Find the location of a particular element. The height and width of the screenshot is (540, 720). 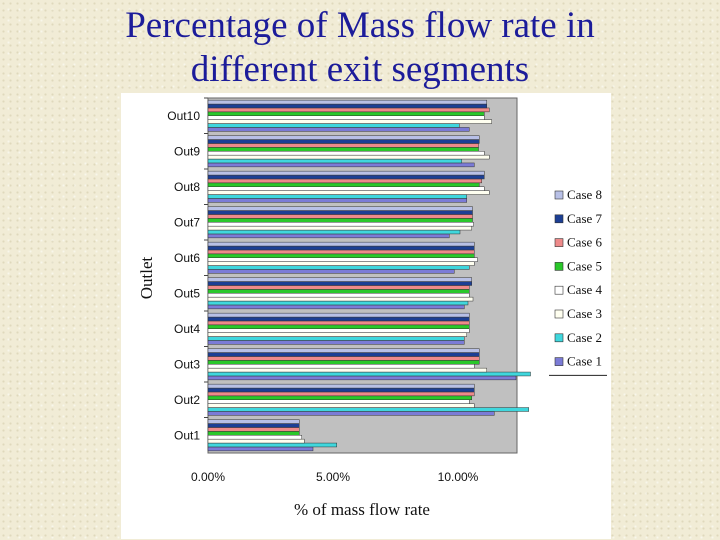

y-tick-label-out7: Out7 is located at coordinates (187, 222).